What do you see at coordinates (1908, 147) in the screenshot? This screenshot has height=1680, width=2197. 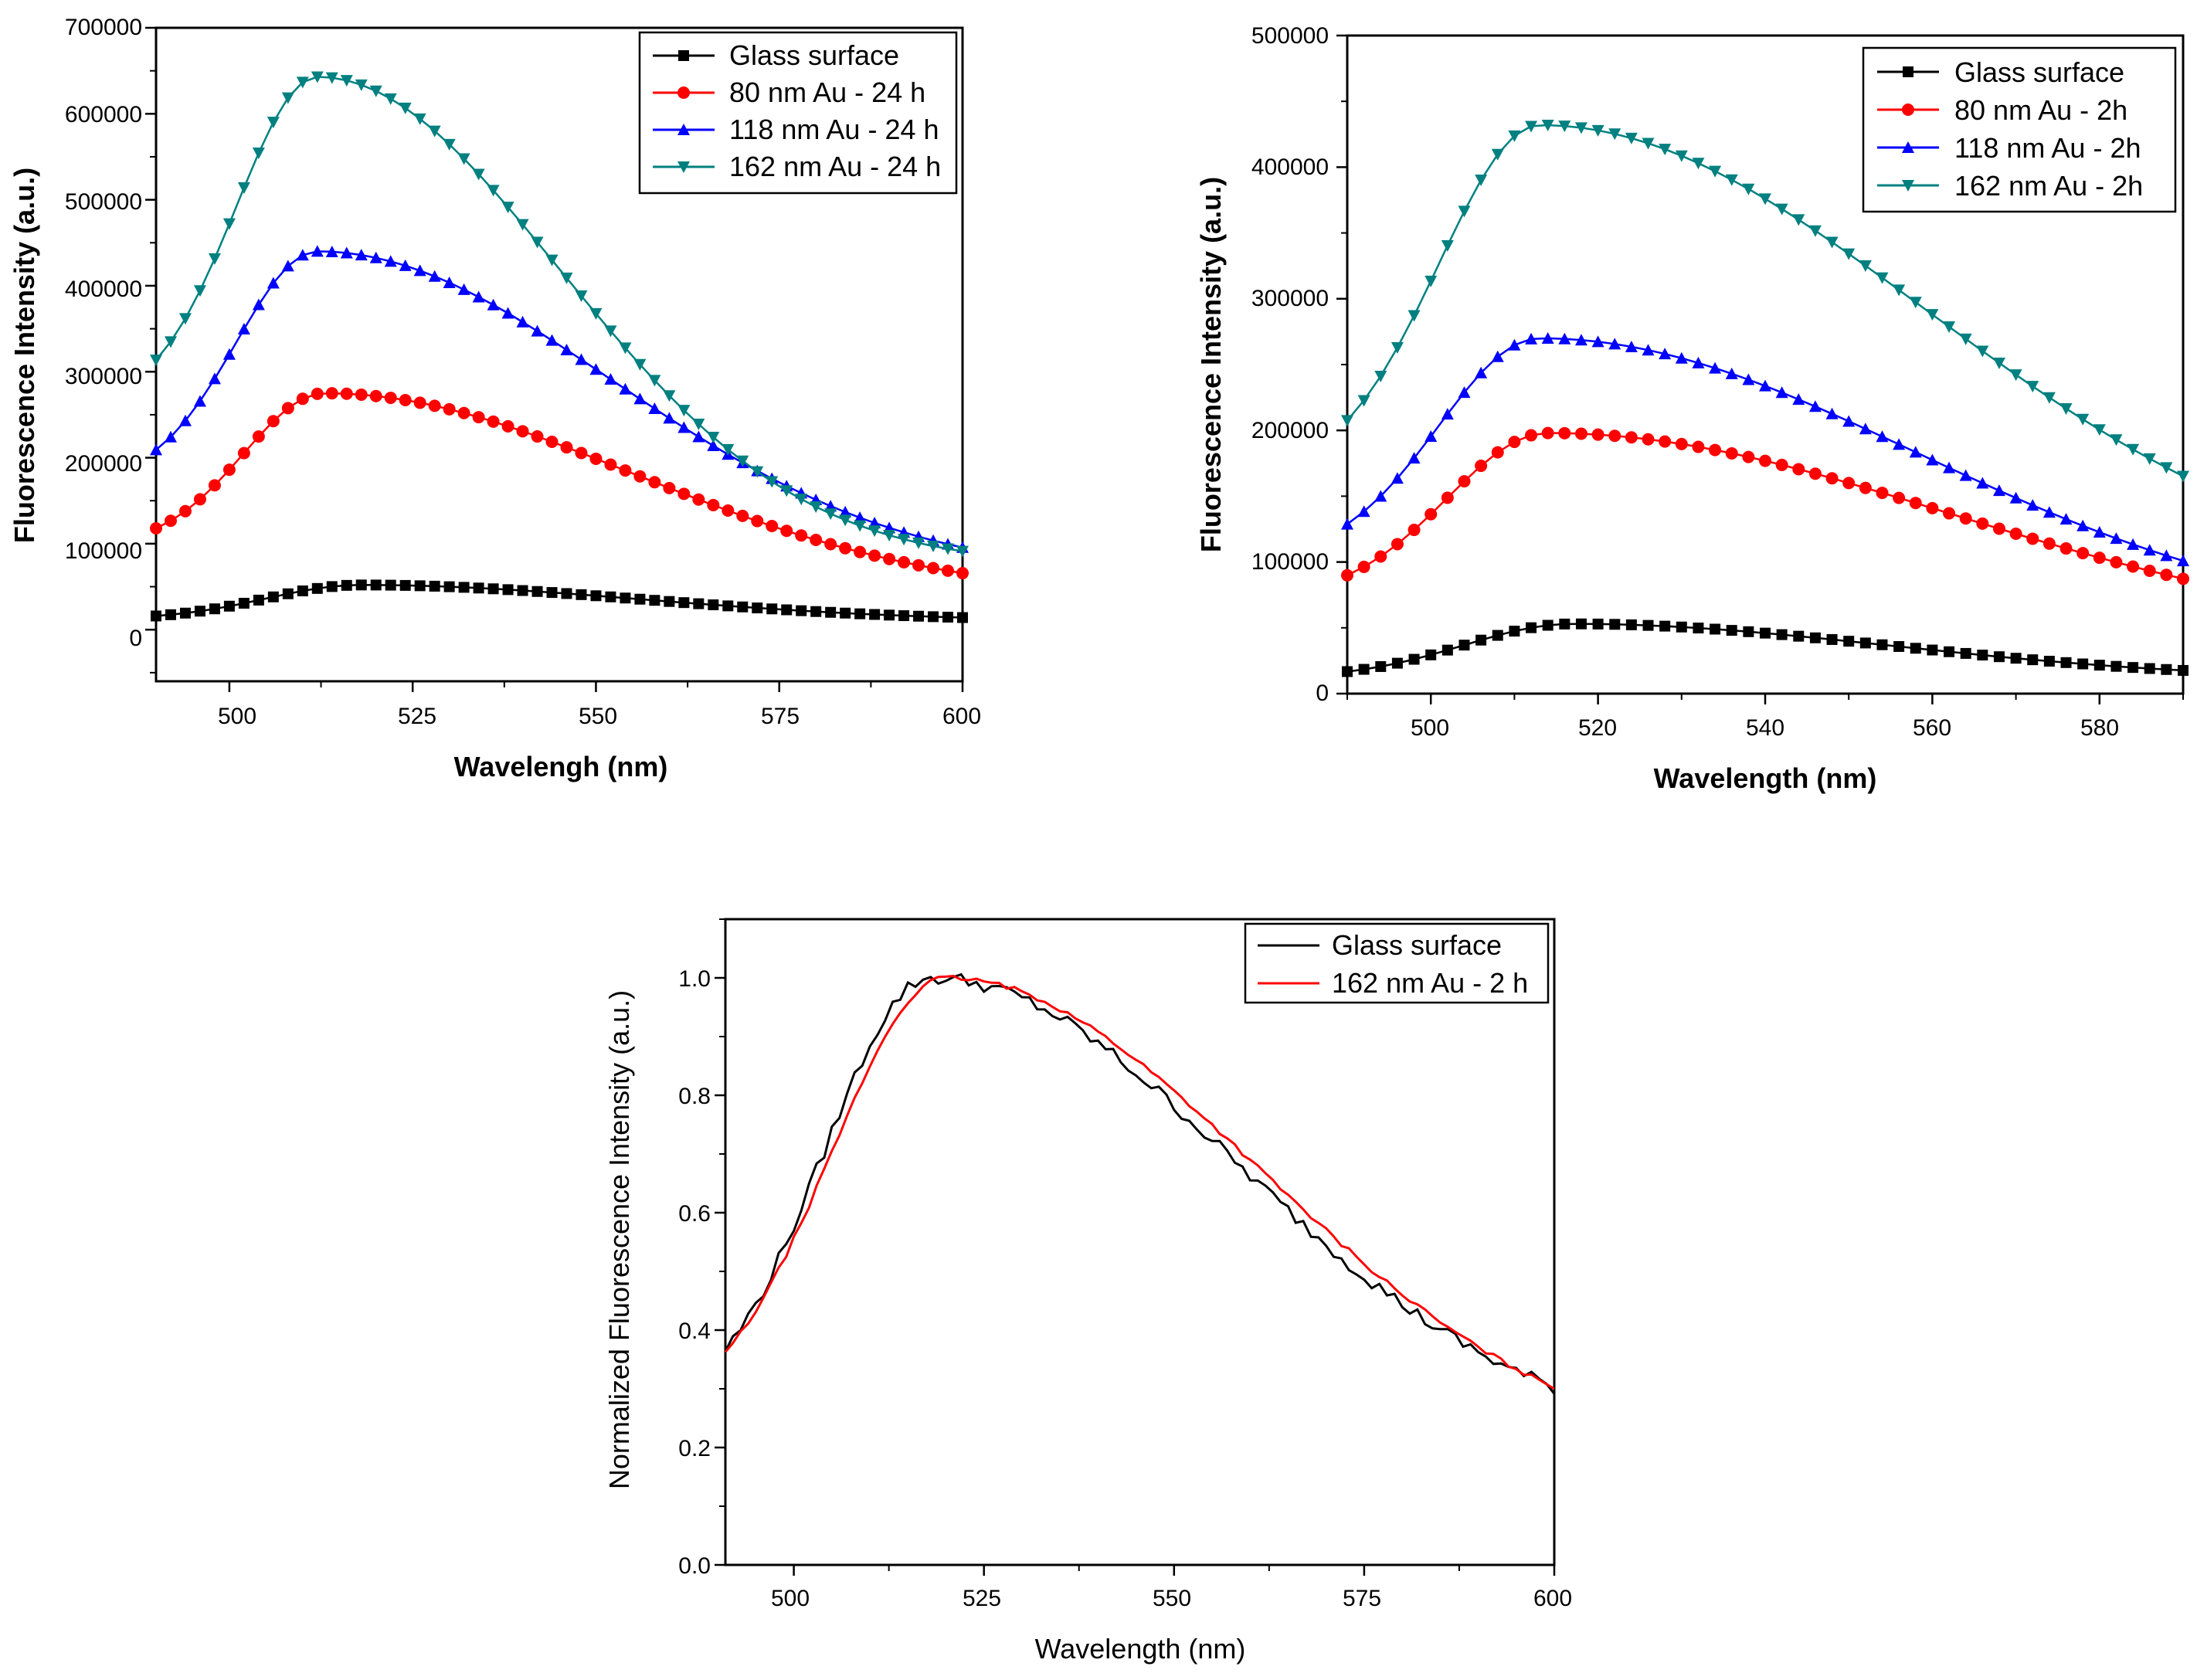 I see `legend-marker` at bounding box center [1908, 147].